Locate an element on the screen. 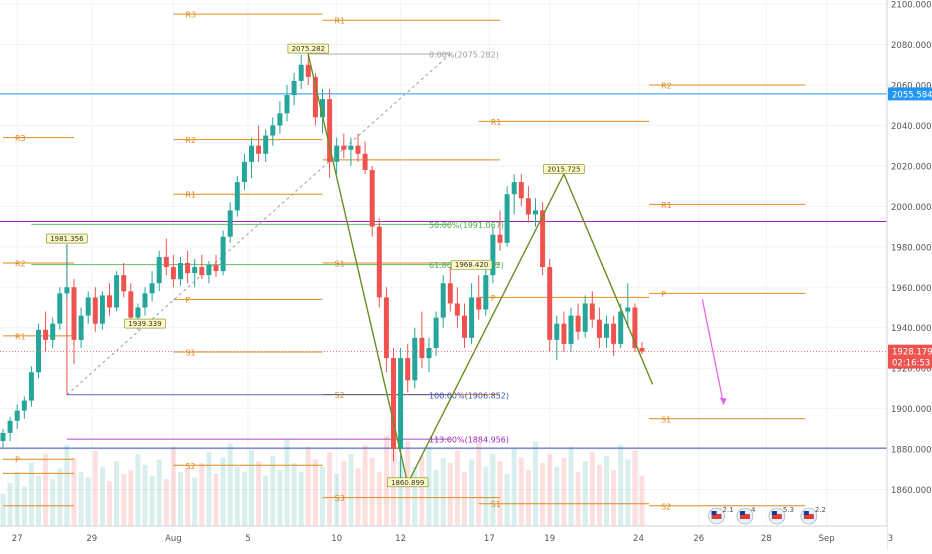 The height and width of the screenshot is (554, 932). countdown-label: 02:16:53 is located at coordinates (911, 364).